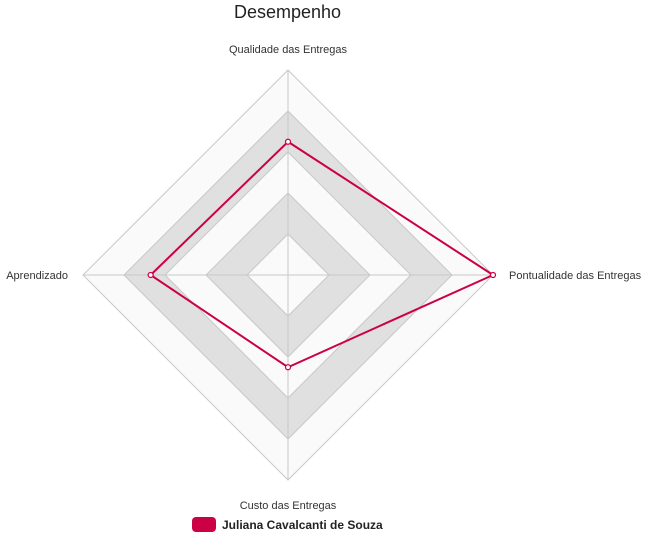 This screenshot has height=540, width=647. I want to click on legend: Juliana Cavalcanti de Souza, so click(287, 524).